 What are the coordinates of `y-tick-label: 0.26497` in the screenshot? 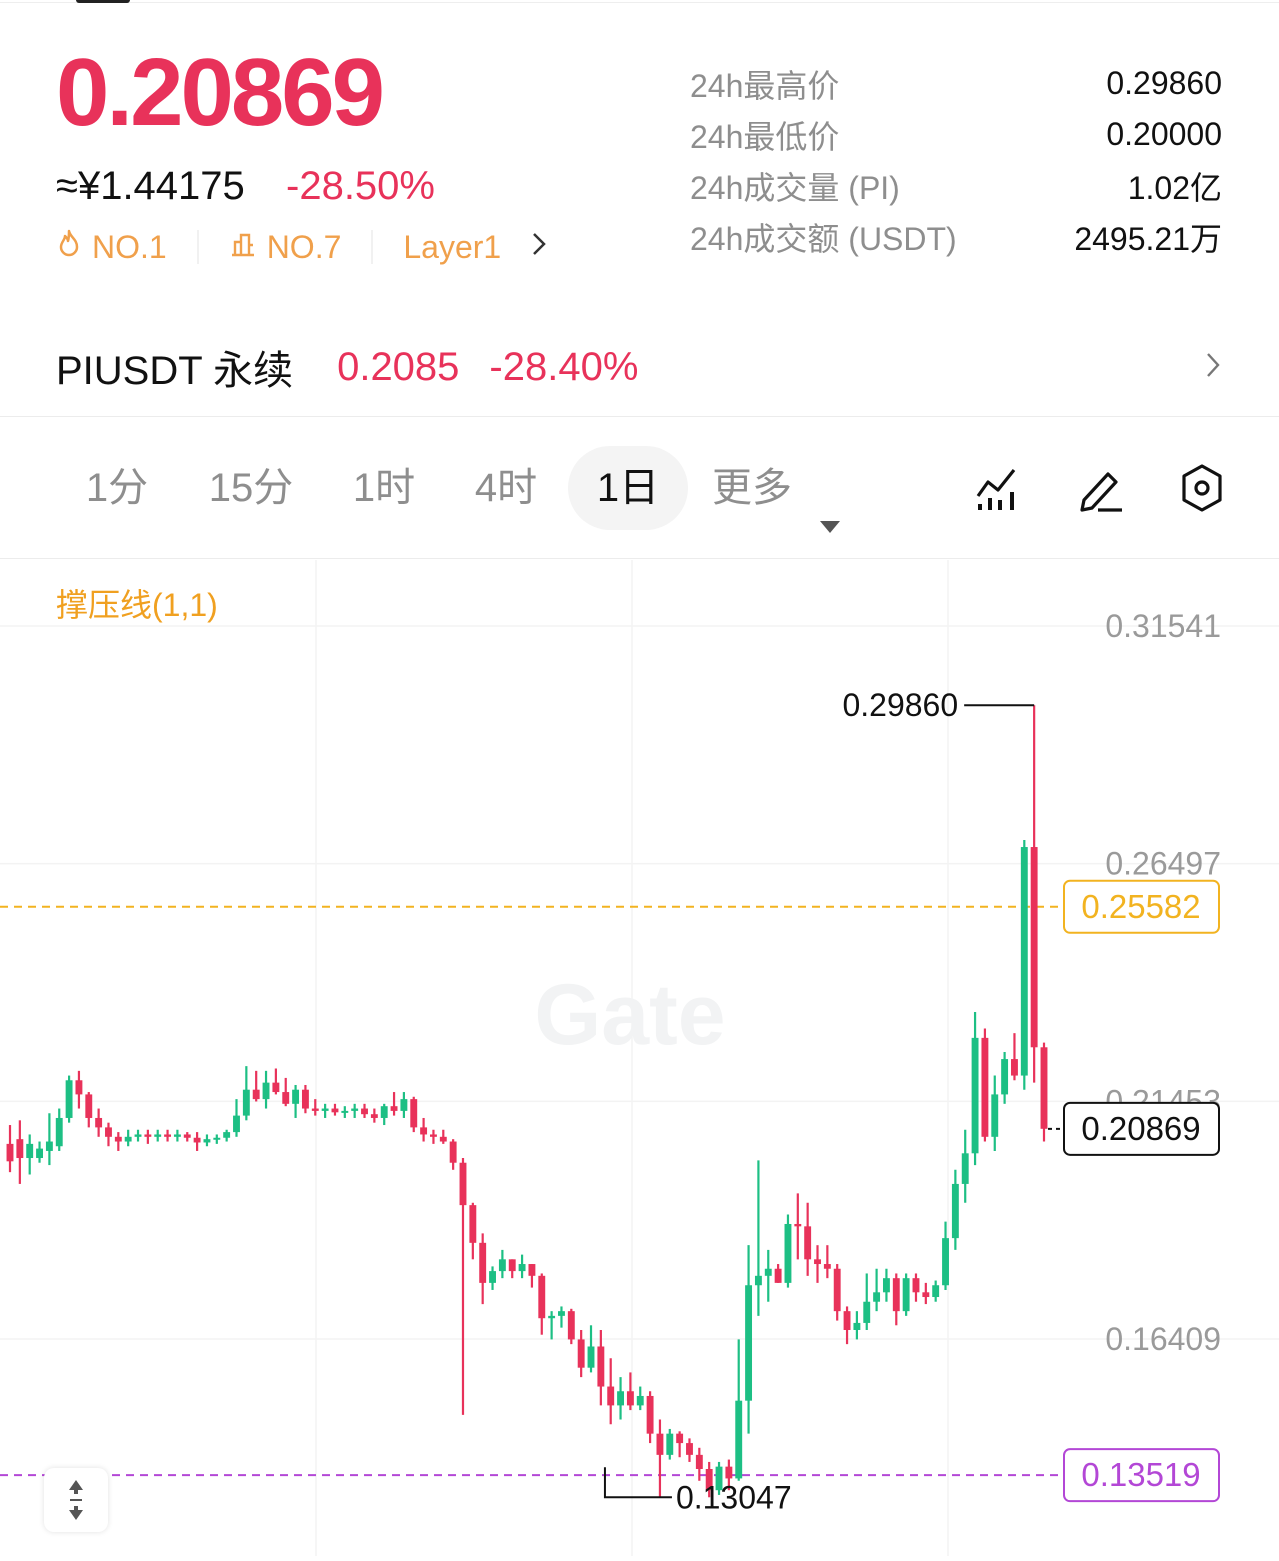 It's located at (1163, 864).